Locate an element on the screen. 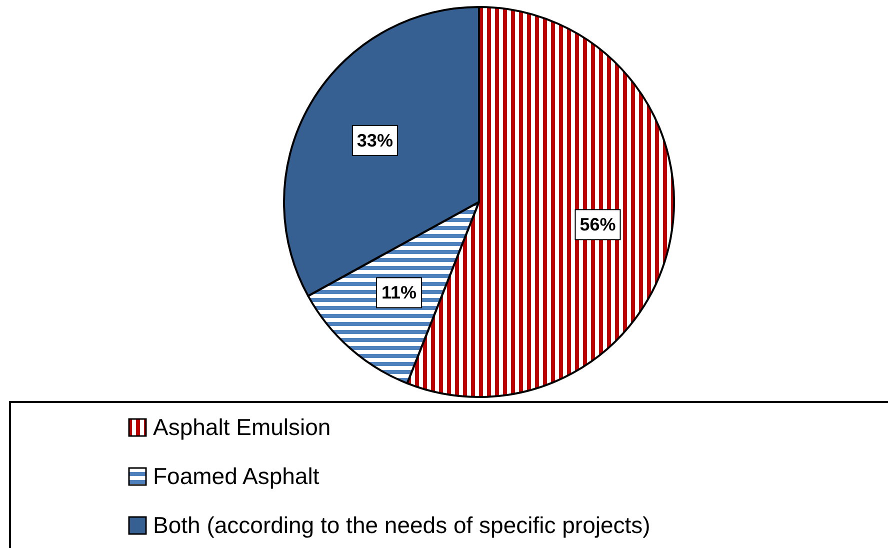 This screenshot has width=888, height=548. legend-label: Asphalt Emulsion is located at coordinates (242, 427).